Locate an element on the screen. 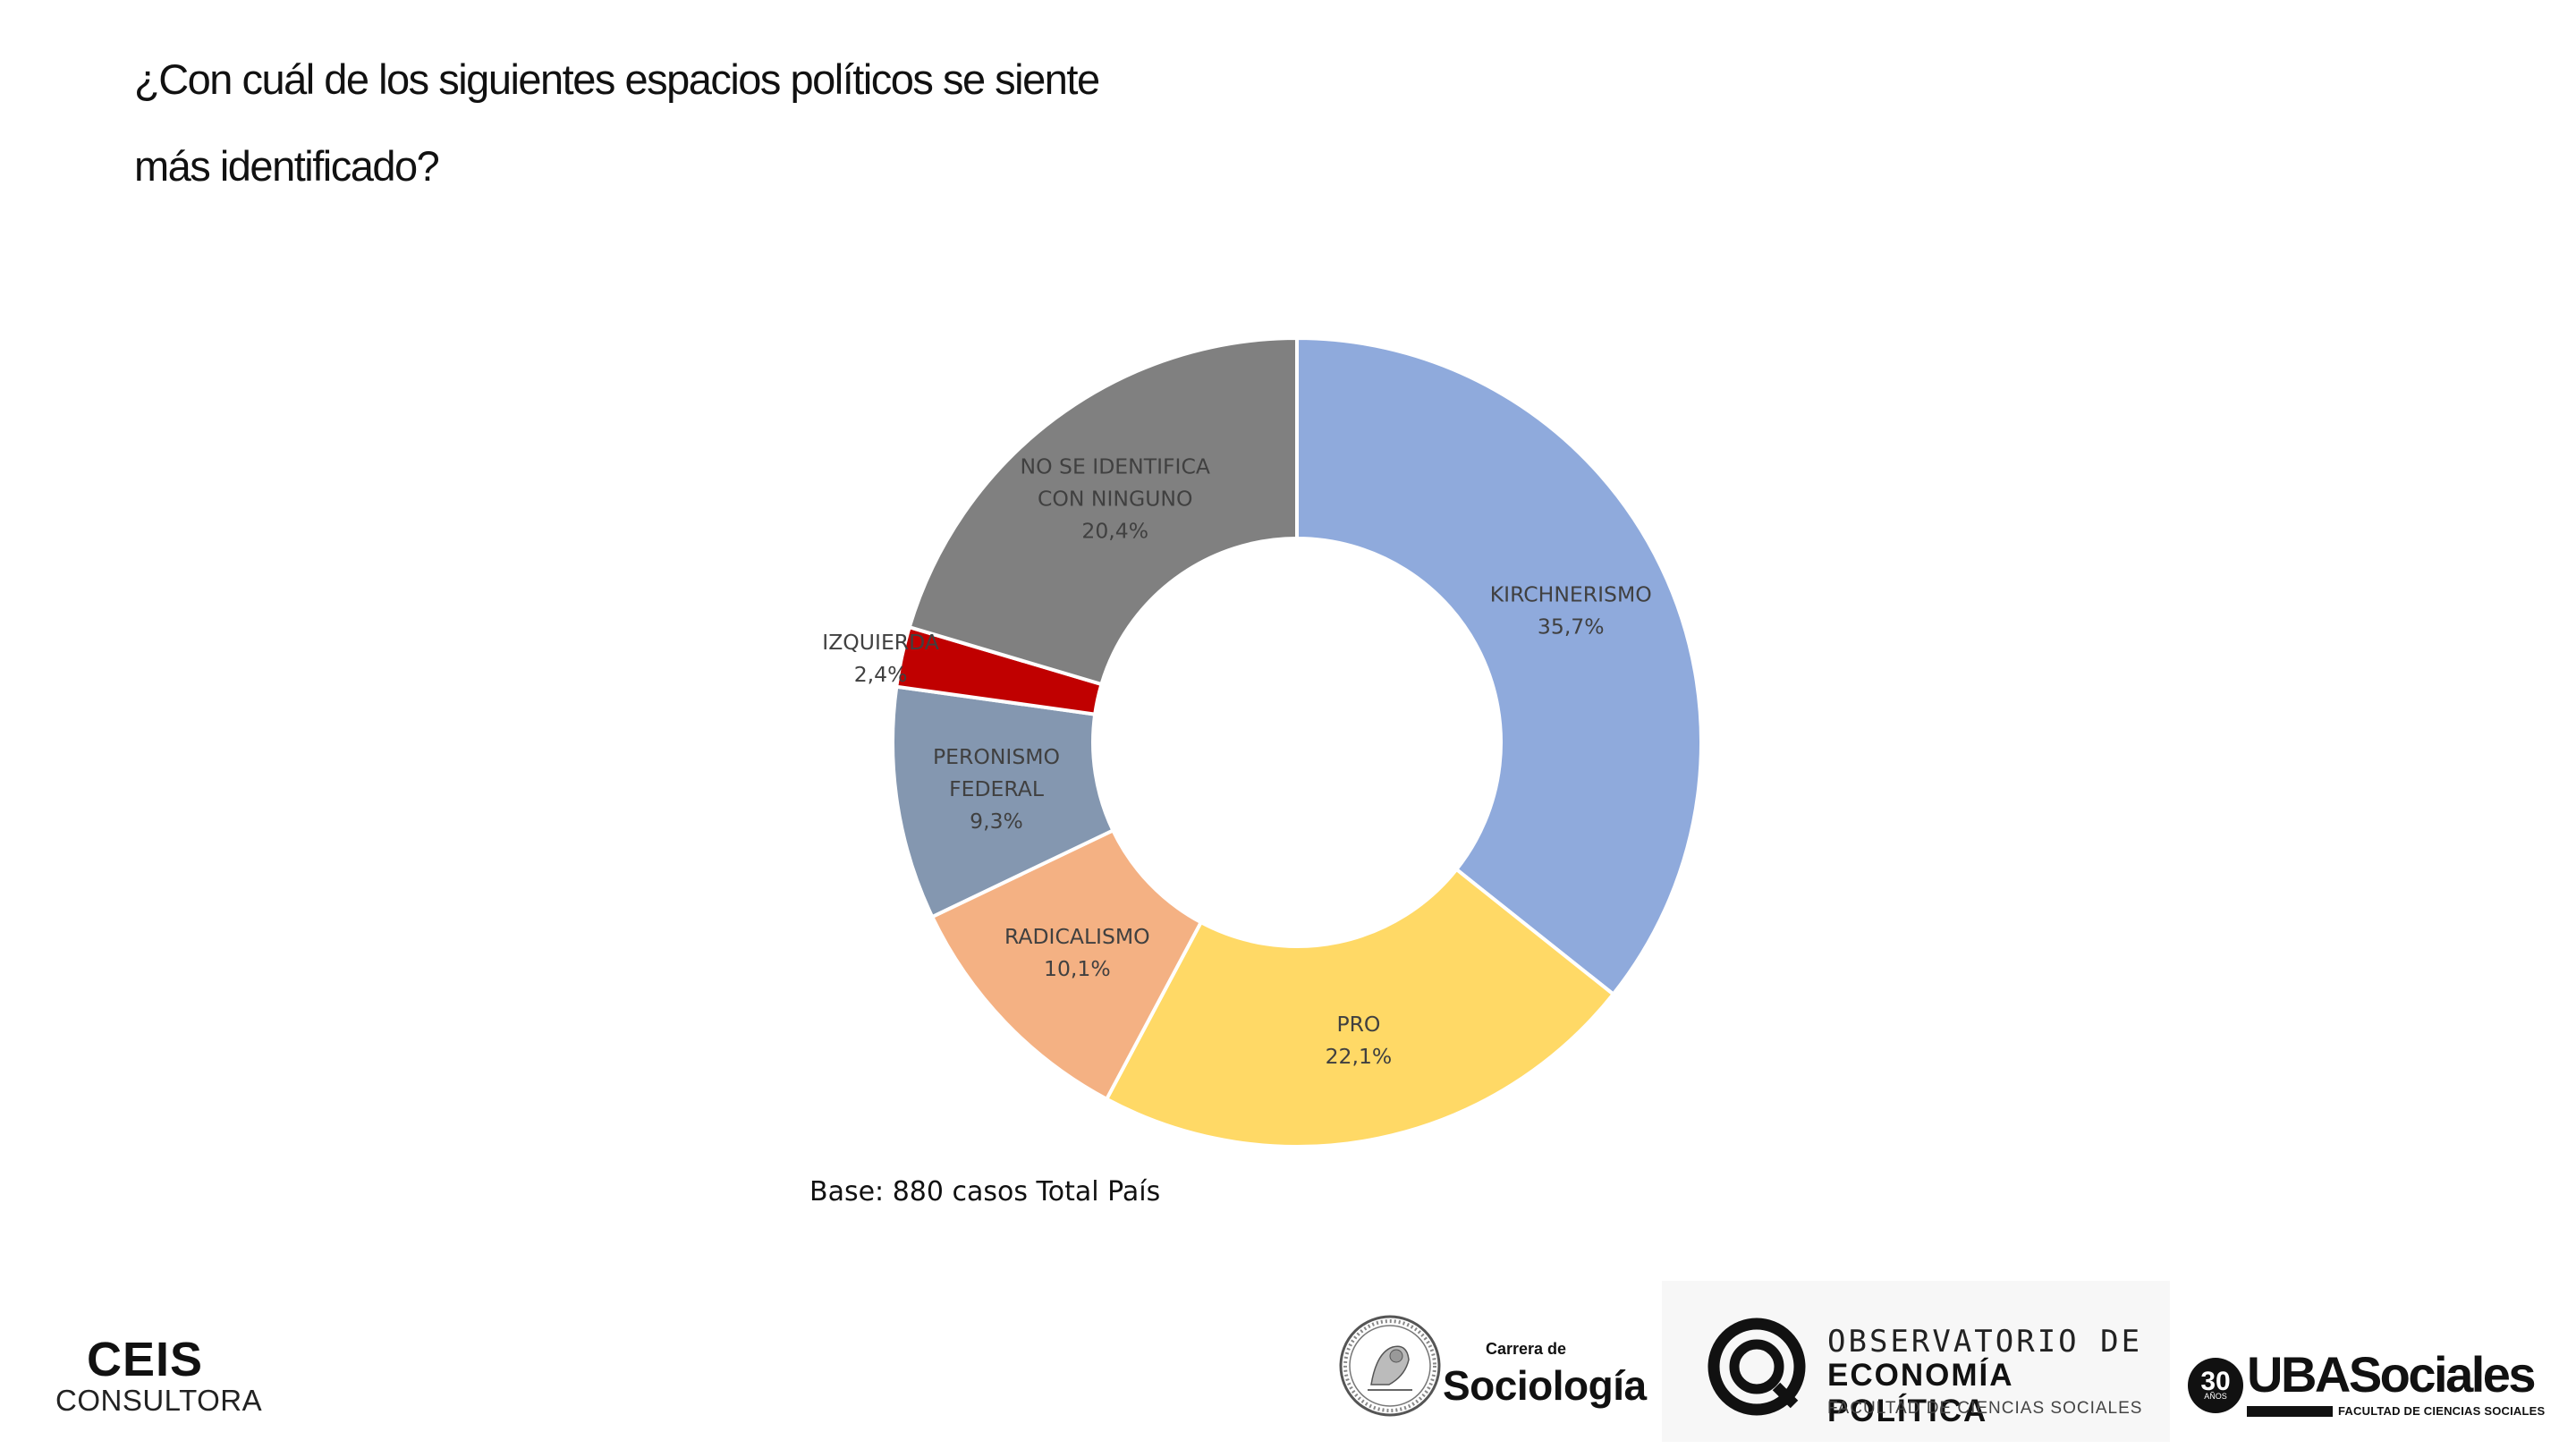 The height and width of the screenshot is (1449, 2576). slice-category-label: NO SE IDENTIFICA is located at coordinates (1114, 466).